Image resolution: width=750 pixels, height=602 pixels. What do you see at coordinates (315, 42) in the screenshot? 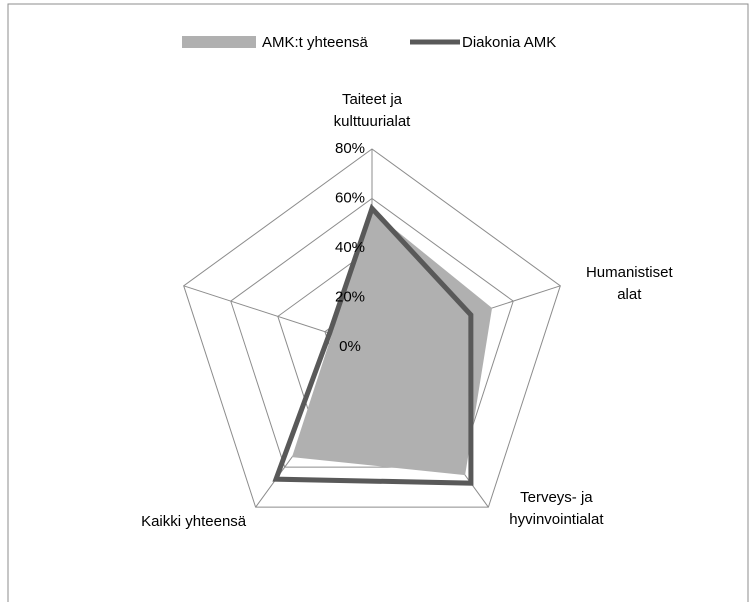
I see `legend-label: AMK:t yhteensä` at bounding box center [315, 42].